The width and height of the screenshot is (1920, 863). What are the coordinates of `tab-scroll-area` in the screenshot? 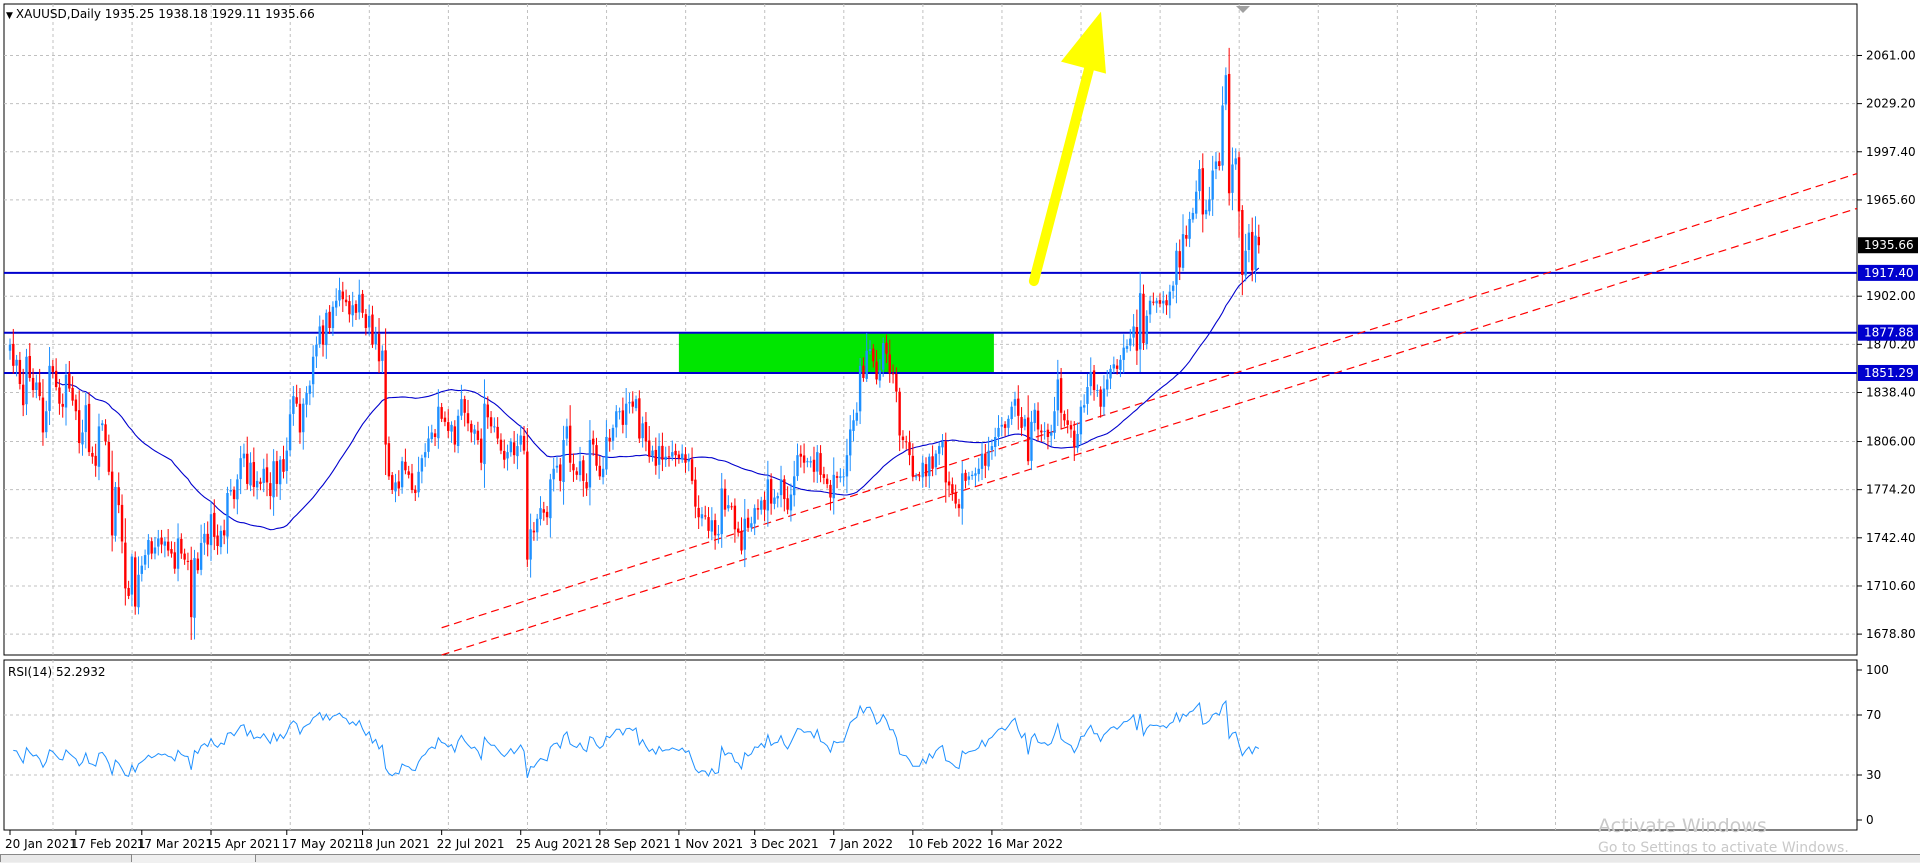 It's located at (1087, 858).